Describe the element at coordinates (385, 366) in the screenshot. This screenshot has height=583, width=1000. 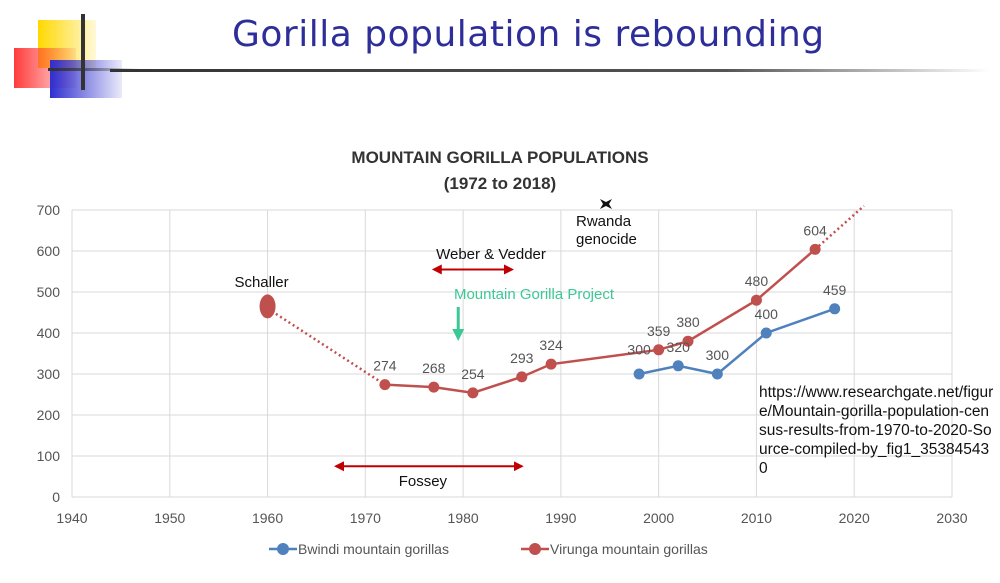
I see `data-label: 274` at that location.